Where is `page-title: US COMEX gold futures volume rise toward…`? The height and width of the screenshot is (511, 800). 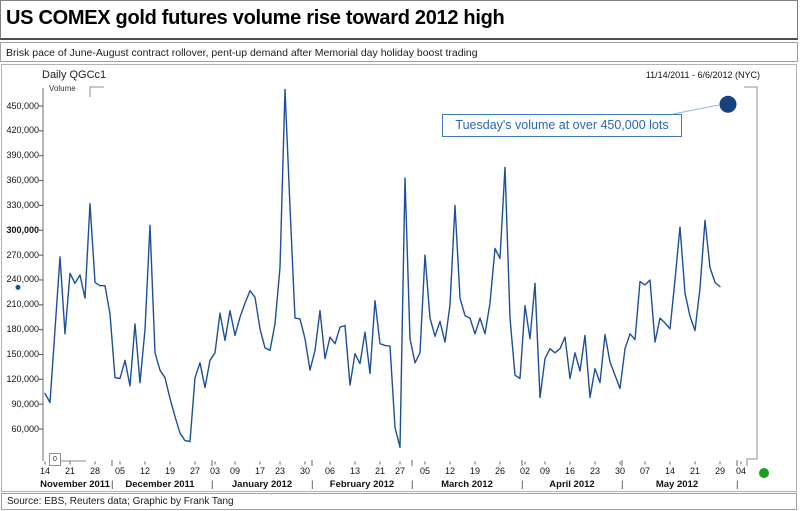
page-title: US COMEX gold futures volume rise toward… is located at coordinates (255, 18).